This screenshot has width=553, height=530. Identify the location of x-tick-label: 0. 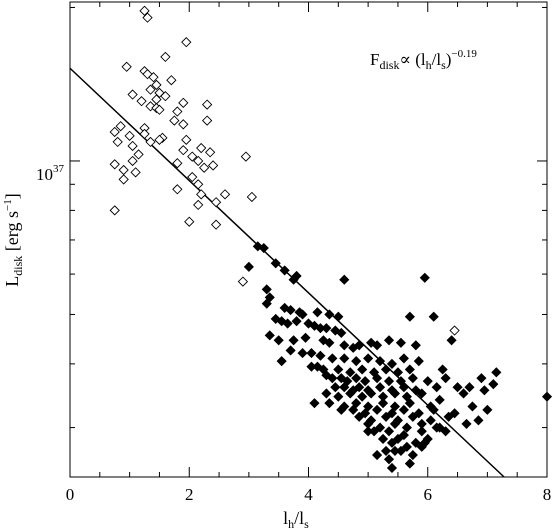
(70, 494).